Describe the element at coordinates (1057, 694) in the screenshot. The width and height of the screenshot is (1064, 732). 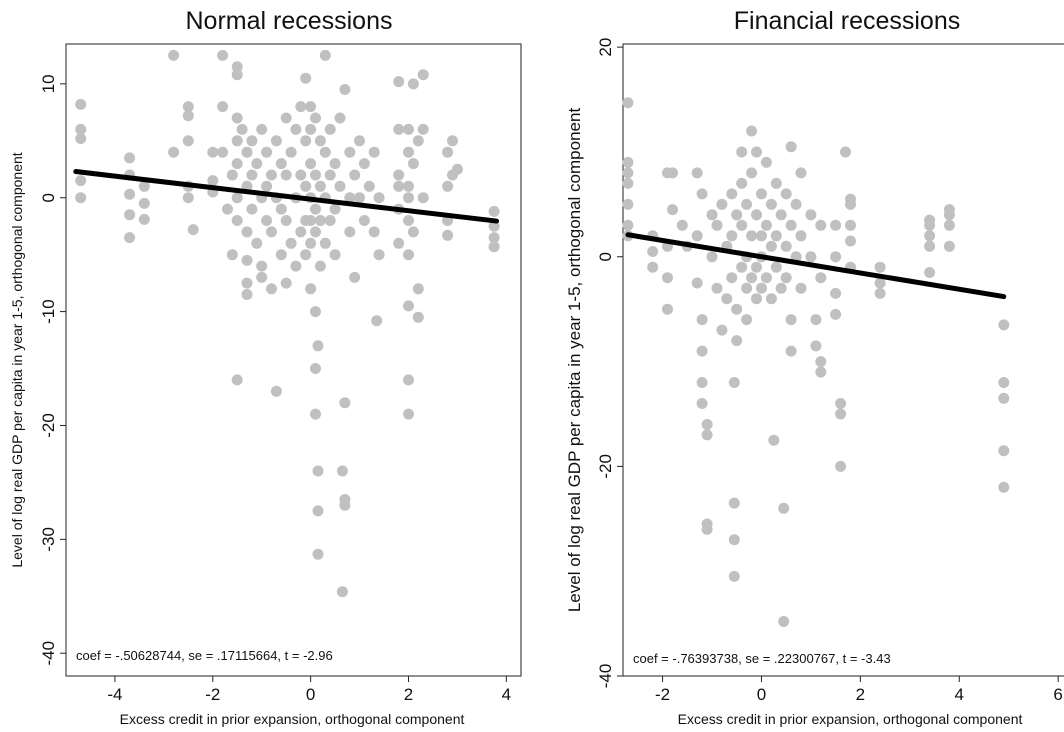
I see `x-tick-label-financial: 6` at that location.